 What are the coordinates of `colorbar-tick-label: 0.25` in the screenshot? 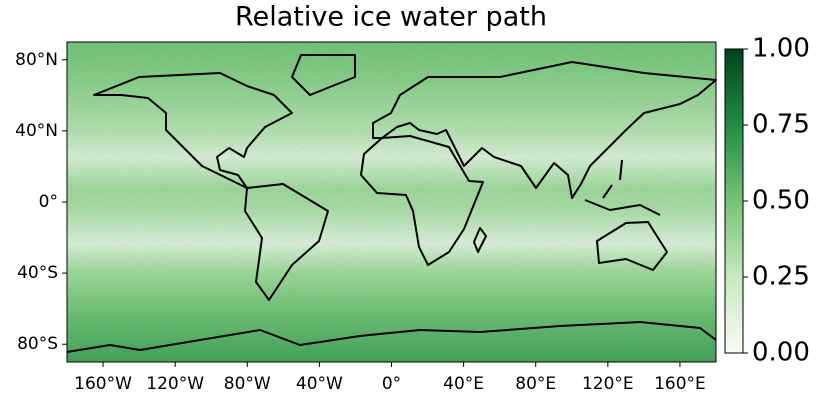 It's located at (781, 277).